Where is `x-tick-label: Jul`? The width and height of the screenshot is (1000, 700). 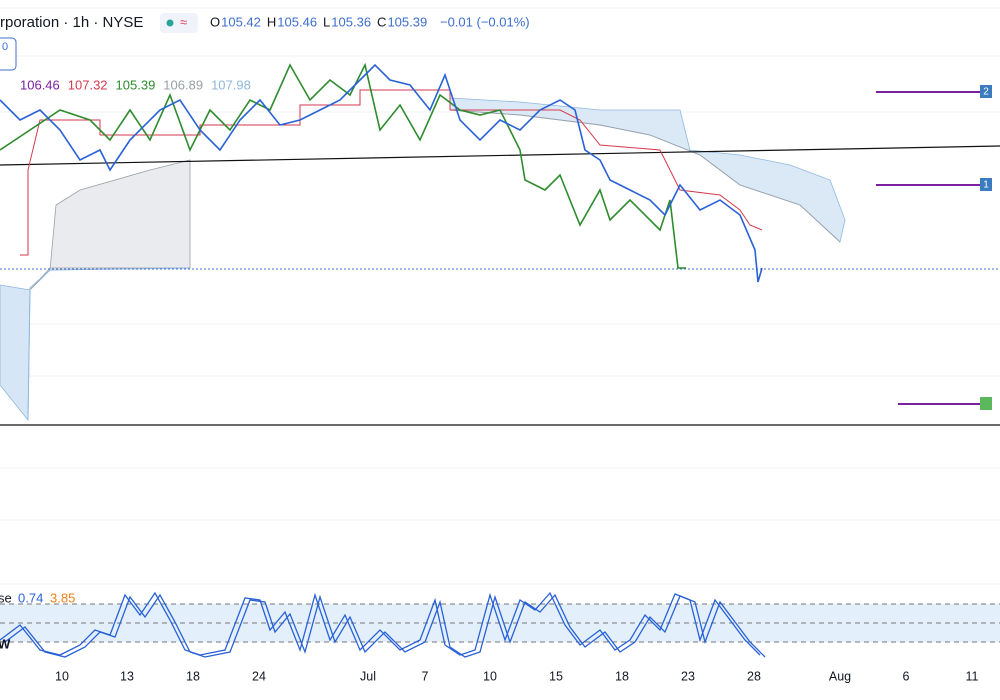
x-tick-label: Jul is located at coordinates (368, 676).